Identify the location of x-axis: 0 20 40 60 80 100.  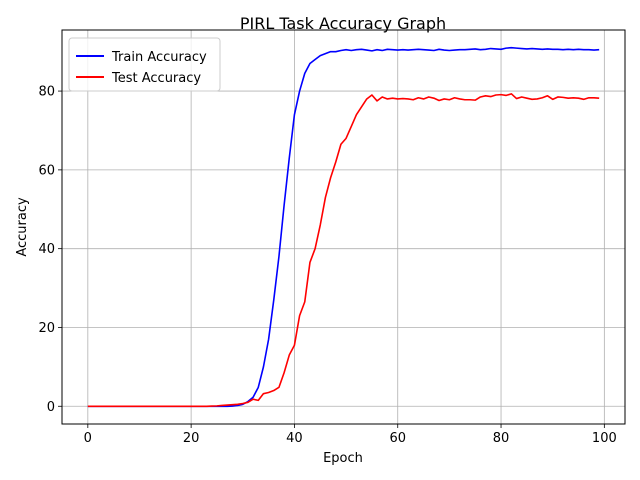
(350, 435).